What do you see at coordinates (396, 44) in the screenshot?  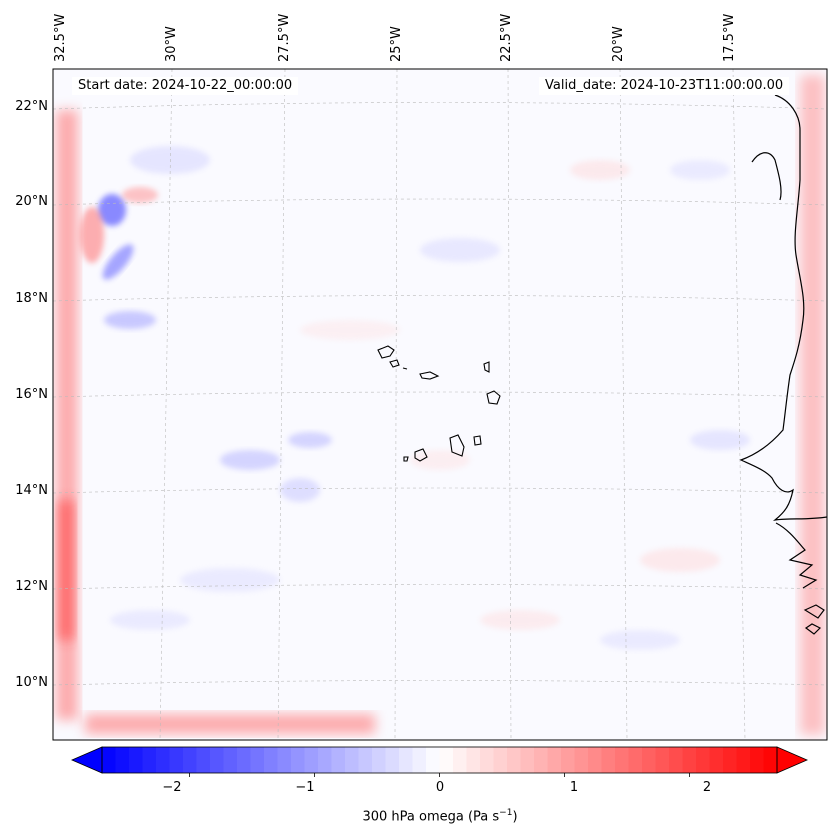 I see `lon-label-25w: 25°W` at bounding box center [396, 44].